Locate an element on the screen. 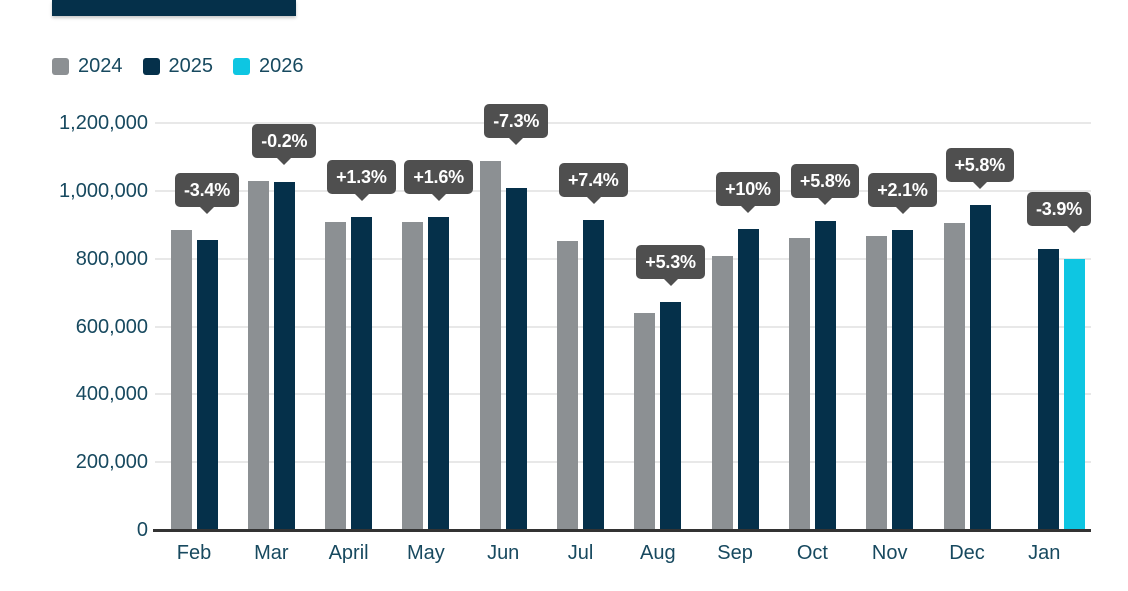  bar-2024-may is located at coordinates (413, 376).